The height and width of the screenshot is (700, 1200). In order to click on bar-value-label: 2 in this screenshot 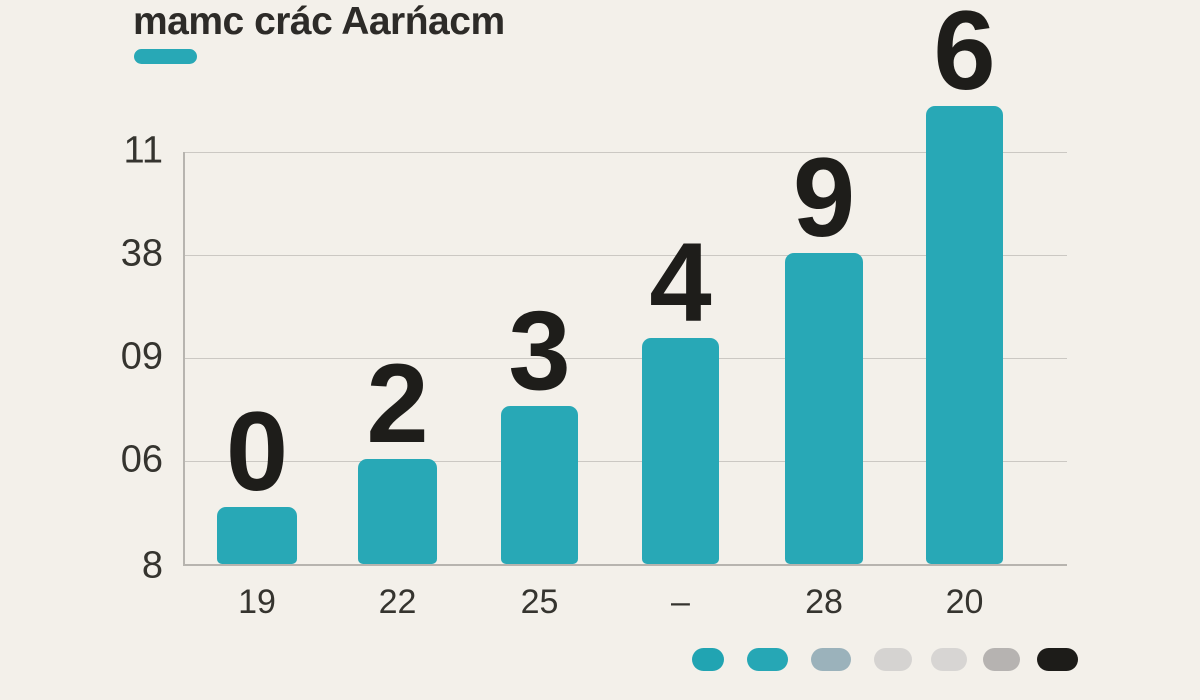, I will do `click(397, 403)`.